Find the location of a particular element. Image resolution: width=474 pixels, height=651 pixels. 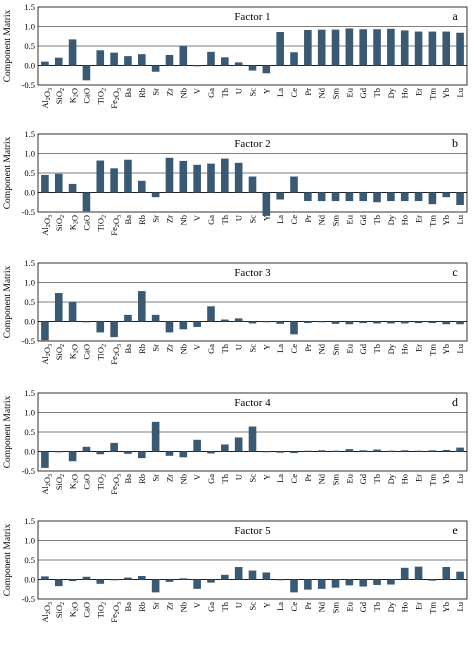

x-tick-label: Er is located at coordinates (419, 219).